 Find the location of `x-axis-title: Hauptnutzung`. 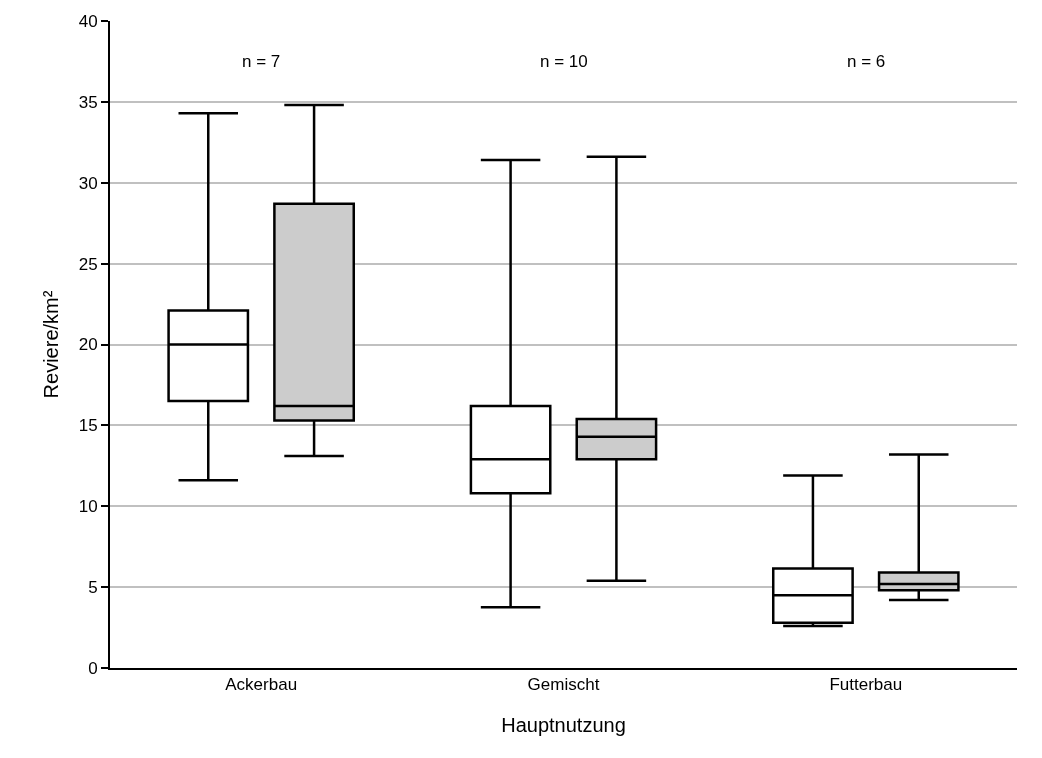

x-axis-title: Hauptnutzung is located at coordinates (563, 725).